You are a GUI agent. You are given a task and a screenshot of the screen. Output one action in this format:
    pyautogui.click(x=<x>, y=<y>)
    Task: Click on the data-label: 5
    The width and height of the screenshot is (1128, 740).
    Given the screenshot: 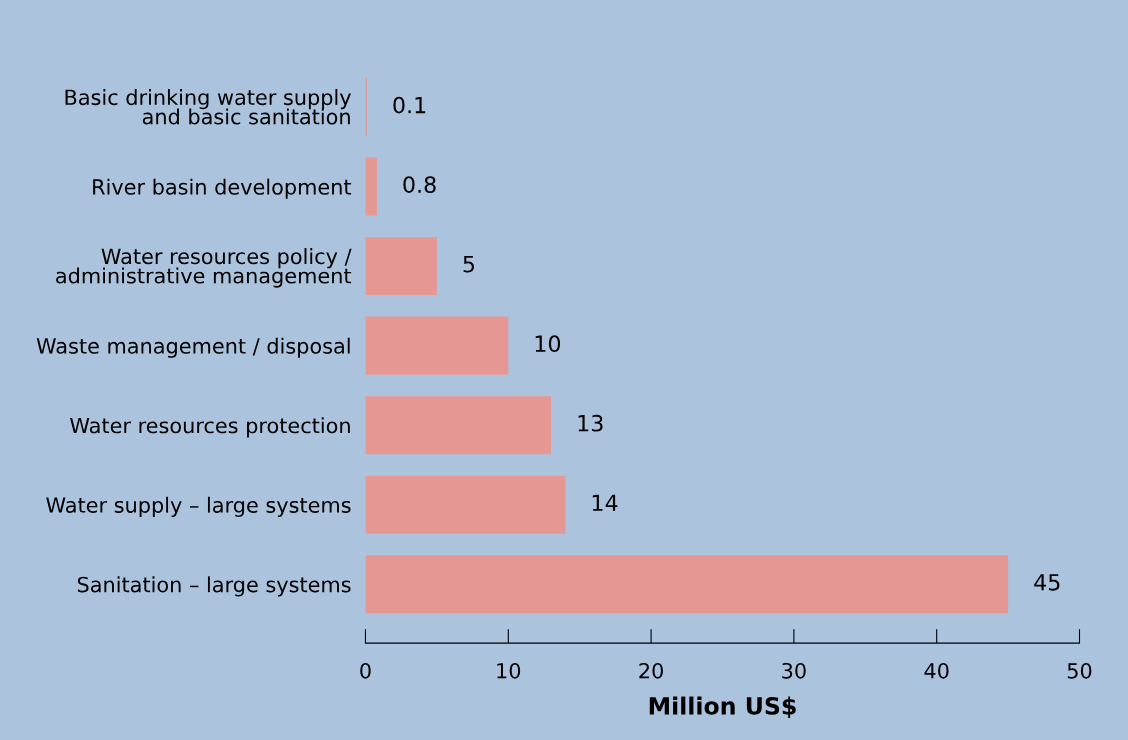 What is the action you would take?
    pyautogui.click(x=469, y=264)
    